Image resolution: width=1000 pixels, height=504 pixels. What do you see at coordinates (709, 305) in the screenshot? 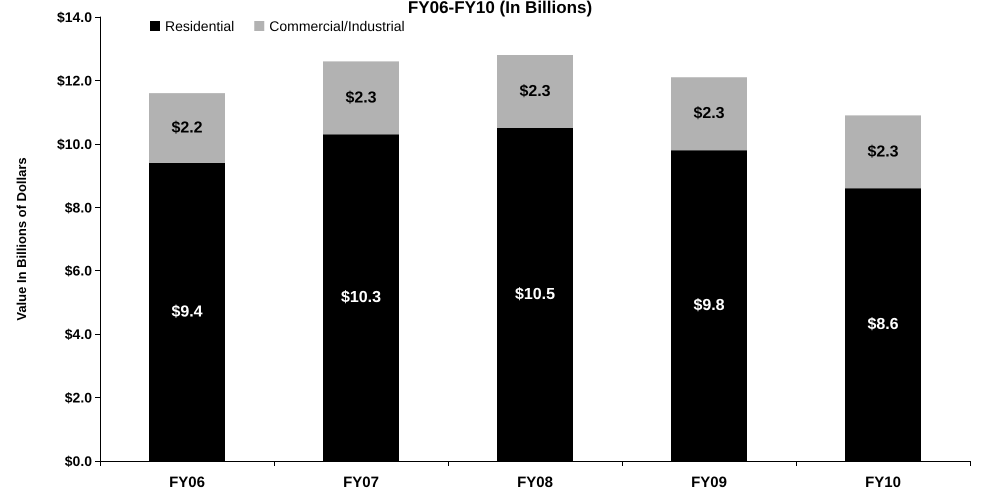
I see `data-label: $9.8` at bounding box center [709, 305].